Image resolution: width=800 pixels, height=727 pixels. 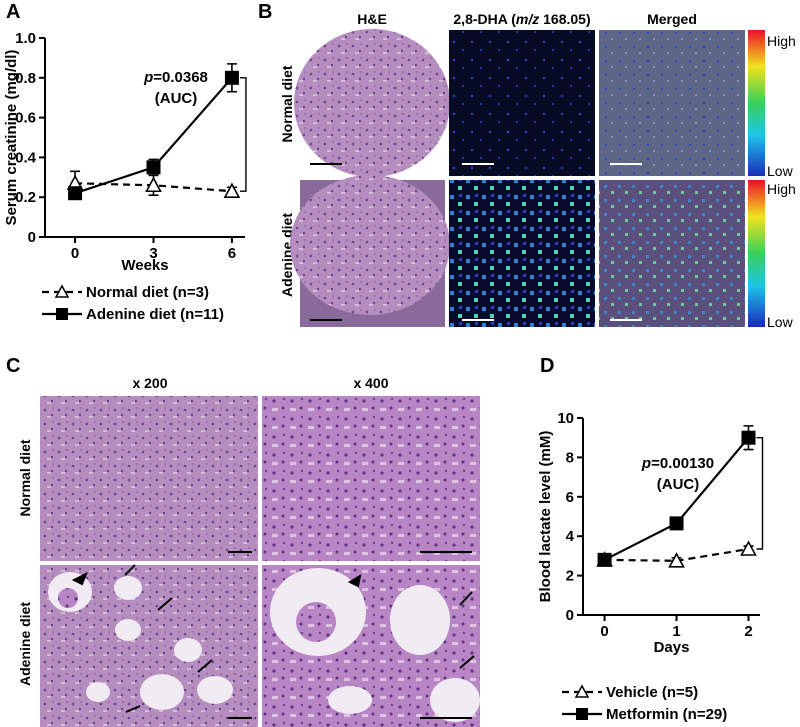 I want to click on legend-label: Vehicle (n=5), so click(x=652, y=692).